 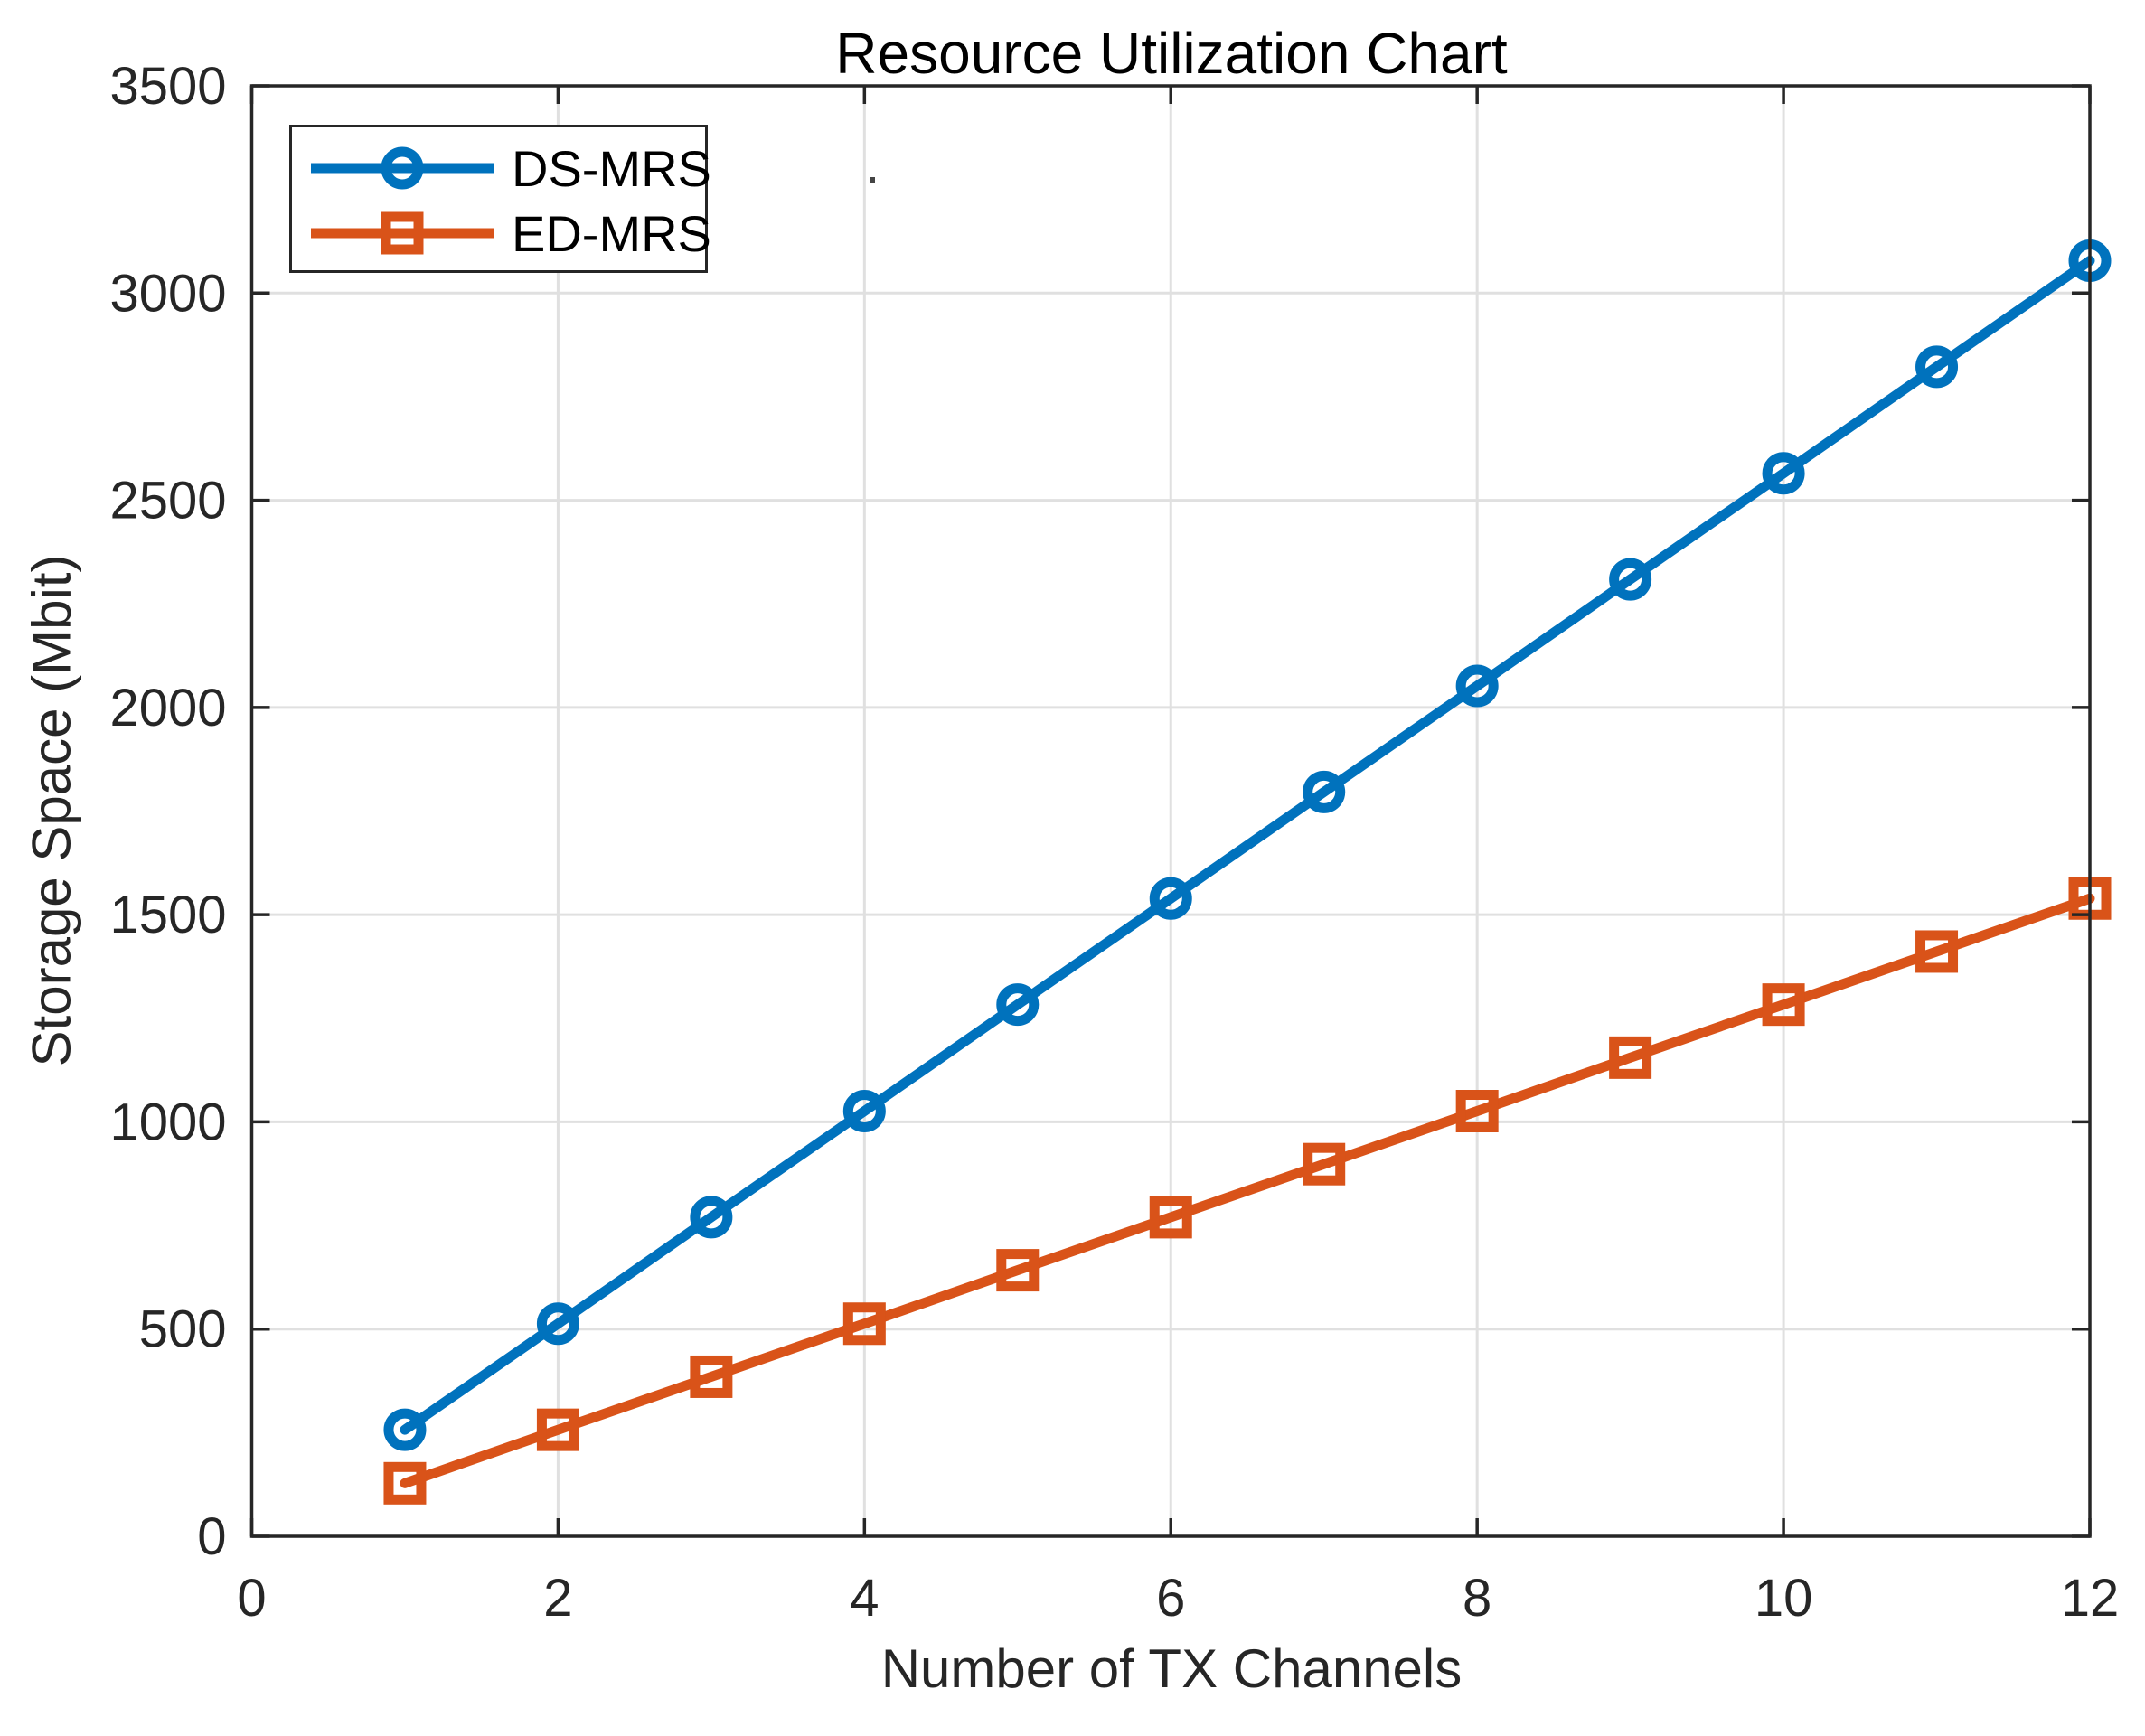 I want to click on y-tick-label: 3000, so click(x=167, y=294).